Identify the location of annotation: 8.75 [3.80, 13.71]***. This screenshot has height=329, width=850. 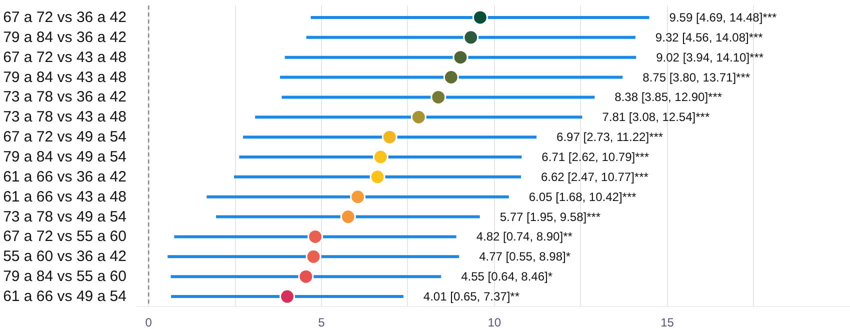
(696, 77).